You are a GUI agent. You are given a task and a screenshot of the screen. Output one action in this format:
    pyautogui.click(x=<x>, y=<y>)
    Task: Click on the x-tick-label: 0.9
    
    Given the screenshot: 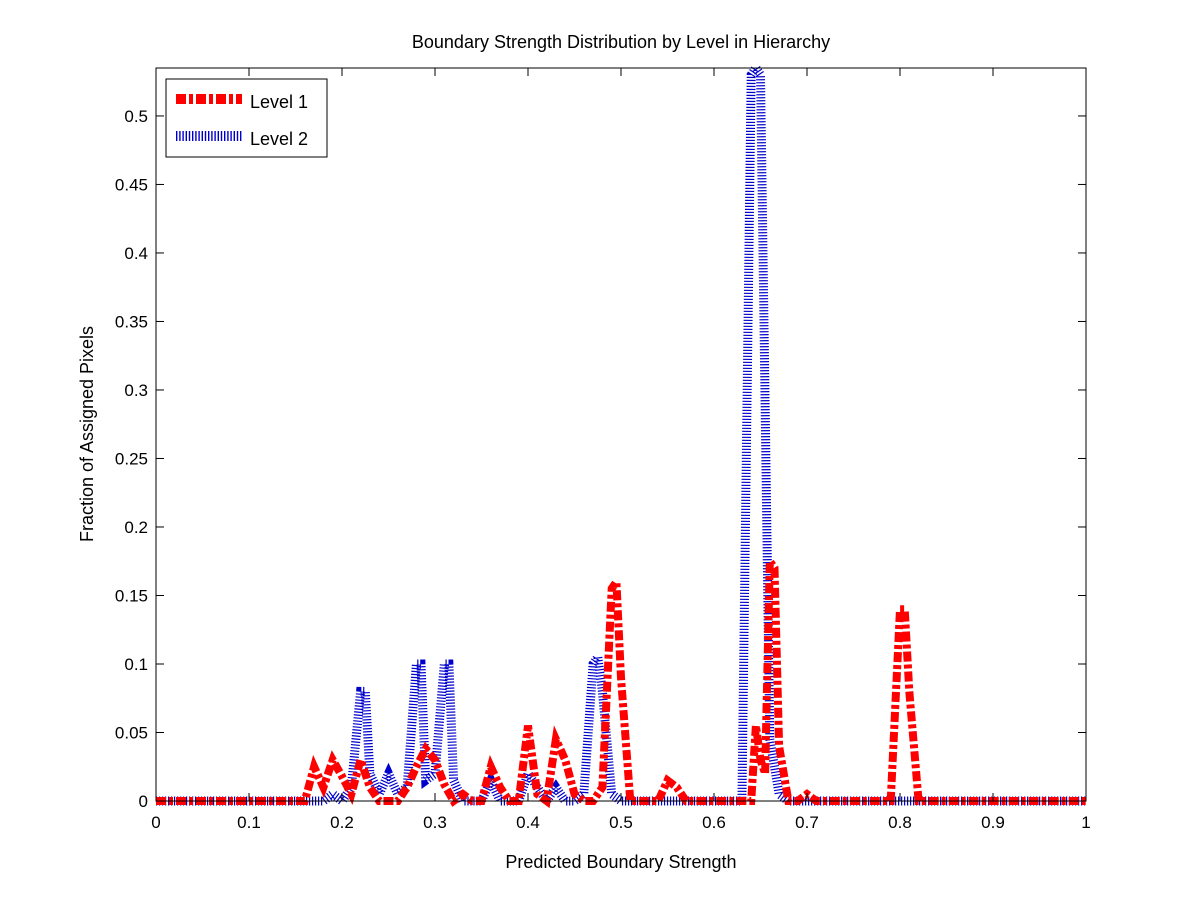 What is the action you would take?
    pyautogui.click(x=993, y=822)
    